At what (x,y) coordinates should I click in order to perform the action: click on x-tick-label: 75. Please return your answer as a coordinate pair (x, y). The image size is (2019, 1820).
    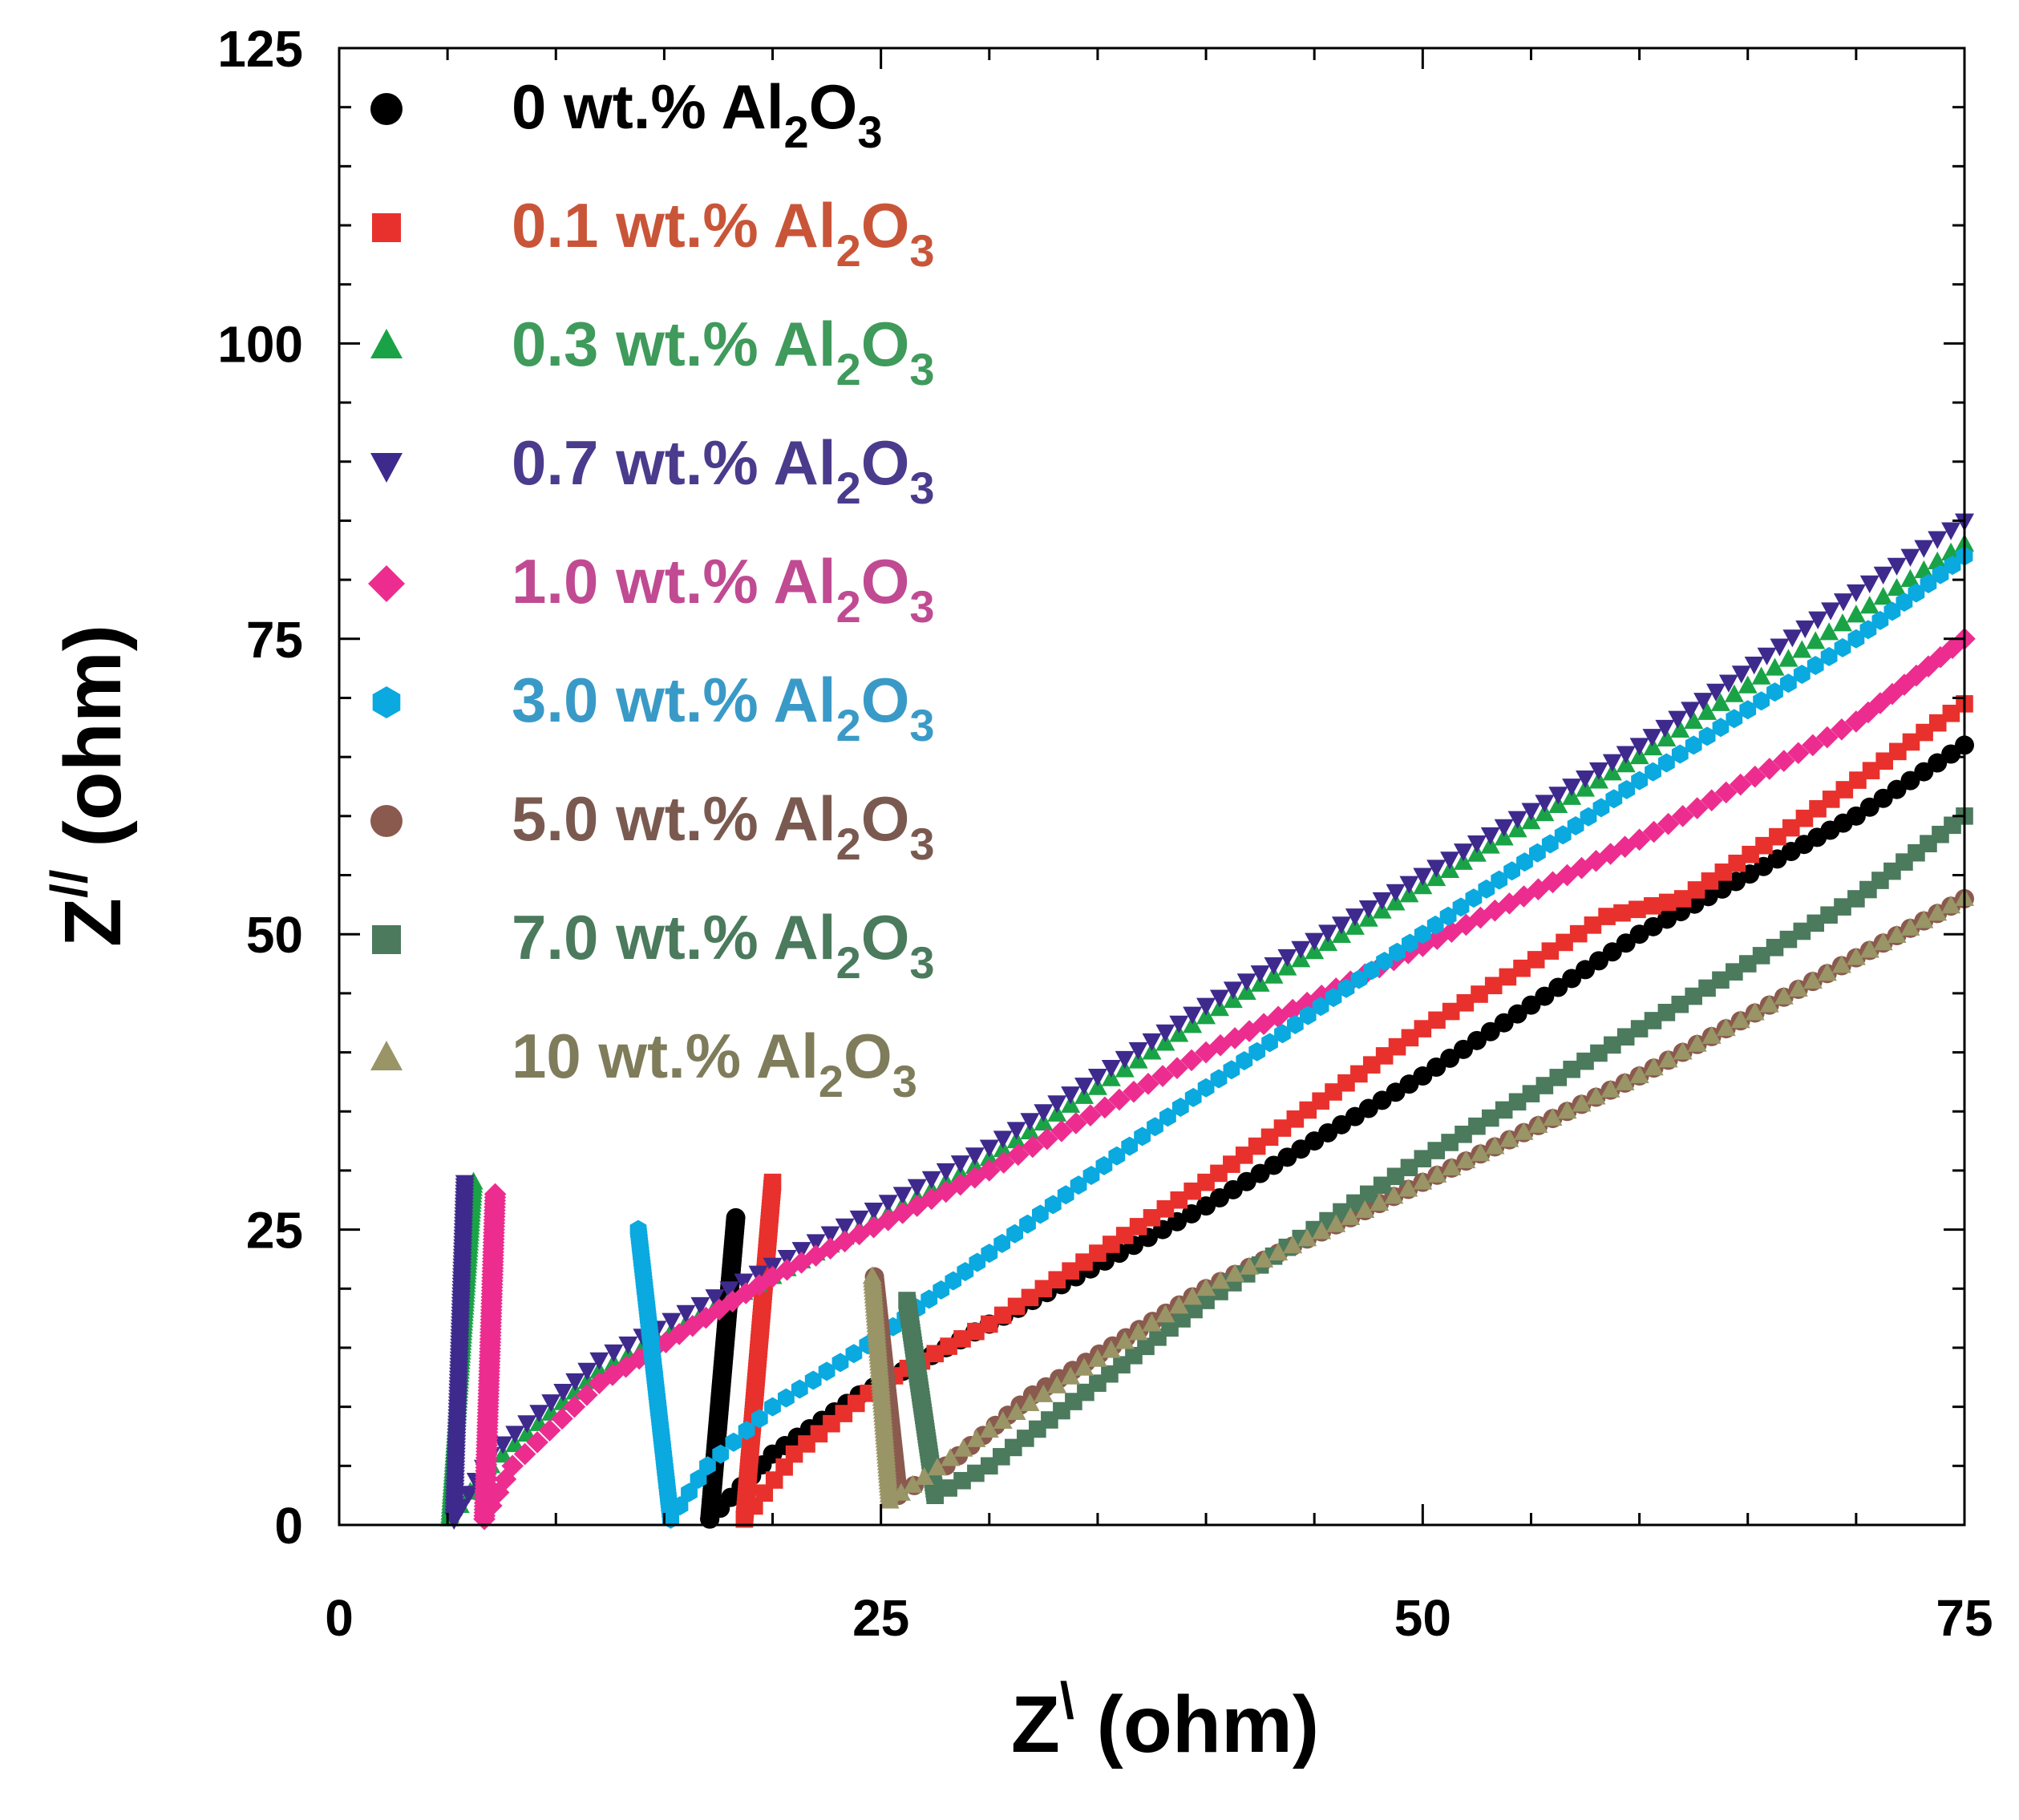
    Looking at the image, I should click on (1964, 1618).